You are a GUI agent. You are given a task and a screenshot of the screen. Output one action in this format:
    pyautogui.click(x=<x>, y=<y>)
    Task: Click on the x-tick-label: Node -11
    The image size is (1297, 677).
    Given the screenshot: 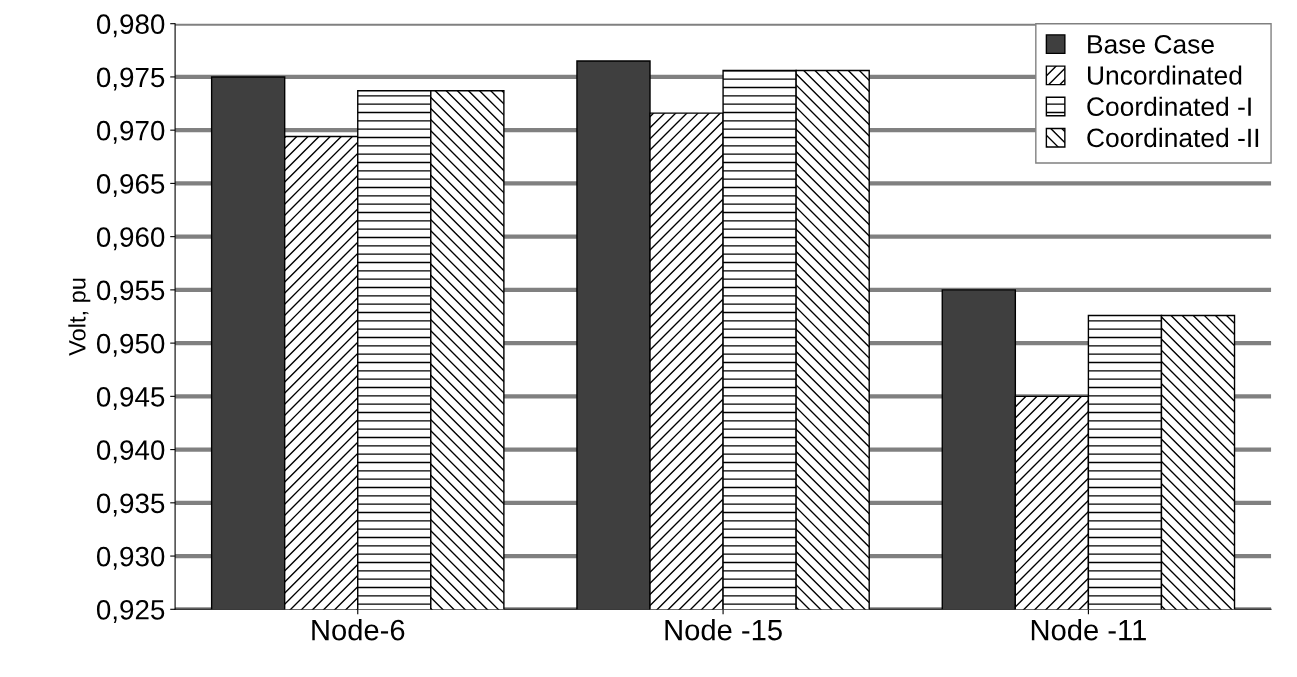 What is the action you would take?
    pyautogui.click(x=1088, y=630)
    